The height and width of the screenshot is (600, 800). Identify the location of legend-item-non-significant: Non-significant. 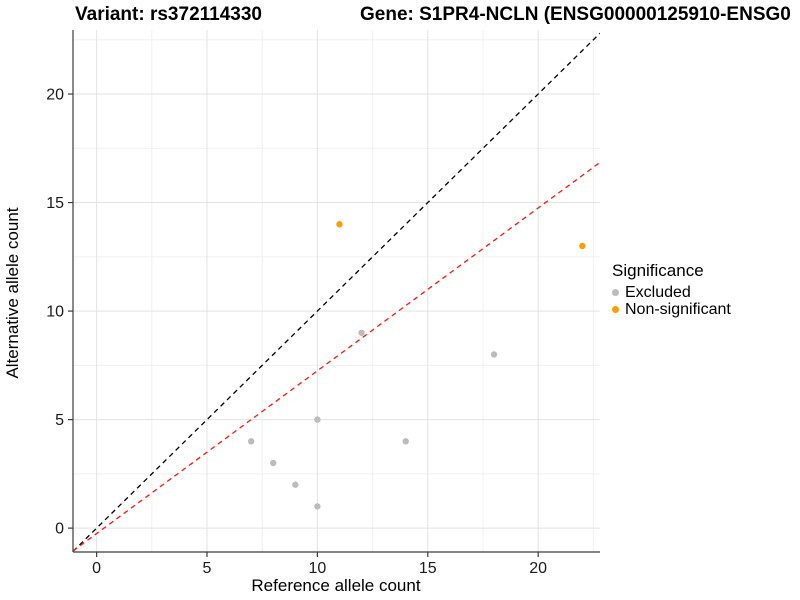
(671, 309).